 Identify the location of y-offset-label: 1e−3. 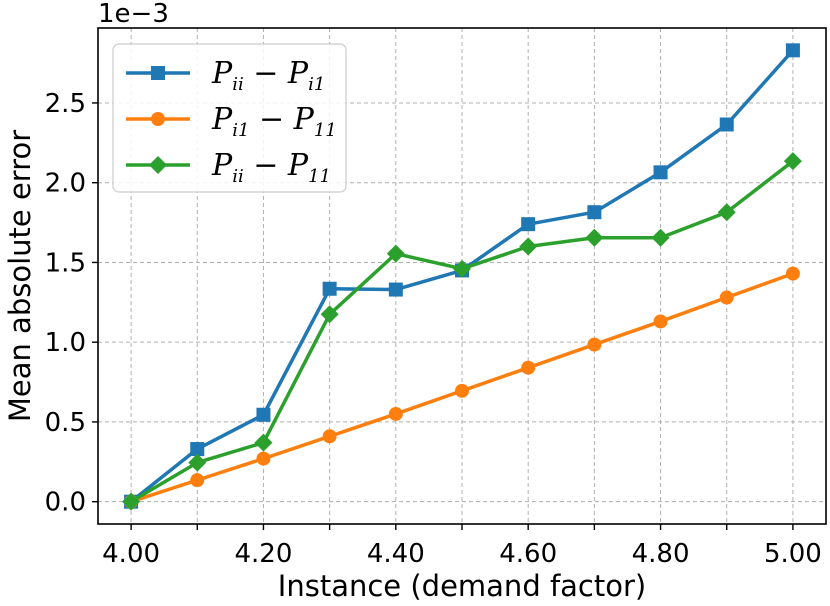
(133, 14).